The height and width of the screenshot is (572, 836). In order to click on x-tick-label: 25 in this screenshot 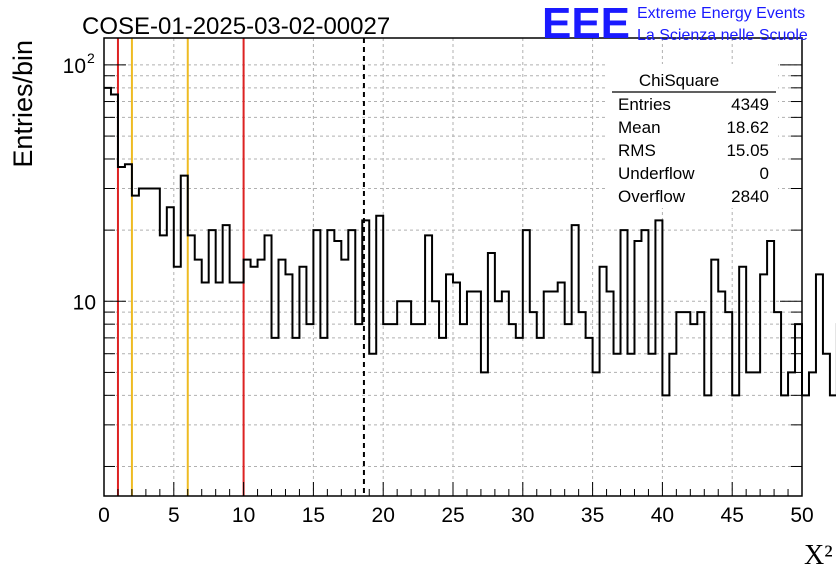, I will do `click(452, 515)`.